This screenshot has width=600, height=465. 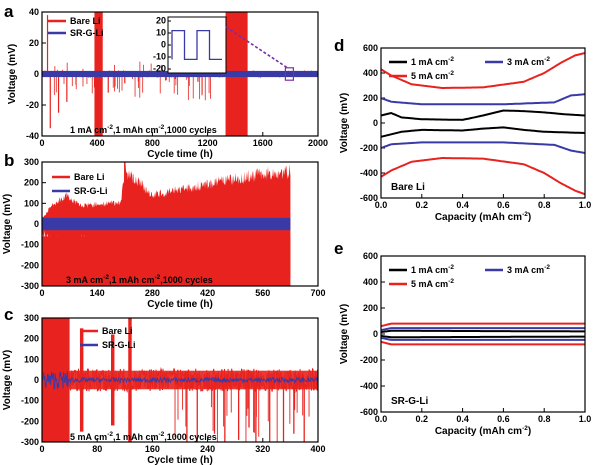 What do you see at coordinates (143, 436) in the screenshot?
I see `panel-c-annotation: 5 mA cm-2,1 mAh cm-2,1000 cycles` at bounding box center [143, 436].